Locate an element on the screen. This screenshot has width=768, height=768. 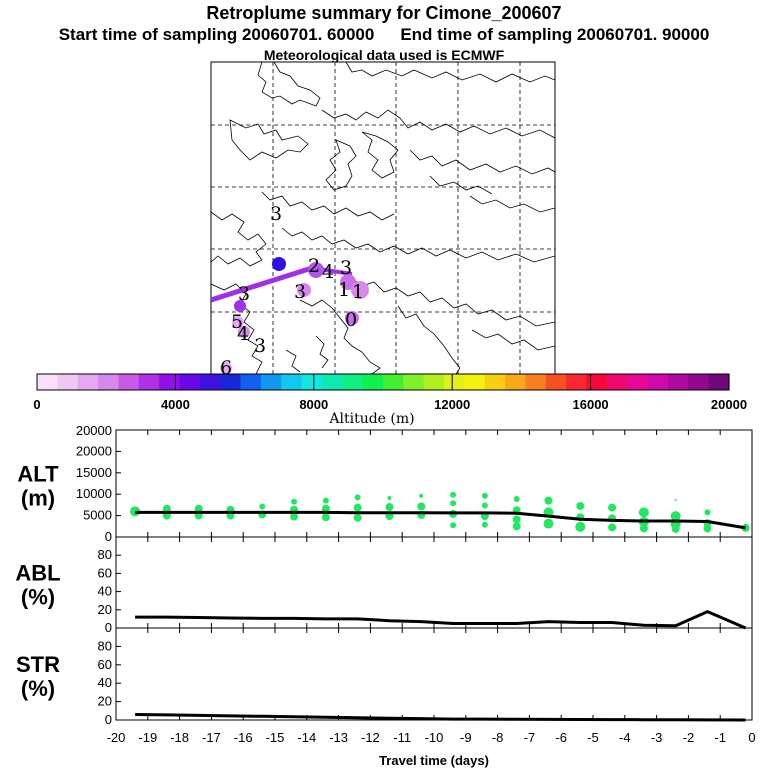
y-tick-label: 10000 is located at coordinates (94, 493).